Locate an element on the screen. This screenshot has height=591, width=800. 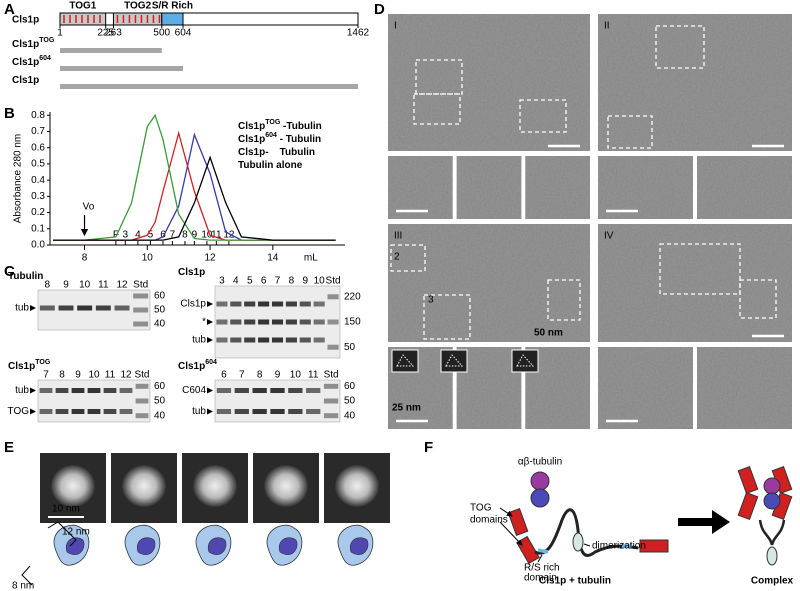
band-label: C604 is located at coordinates (194, 390).